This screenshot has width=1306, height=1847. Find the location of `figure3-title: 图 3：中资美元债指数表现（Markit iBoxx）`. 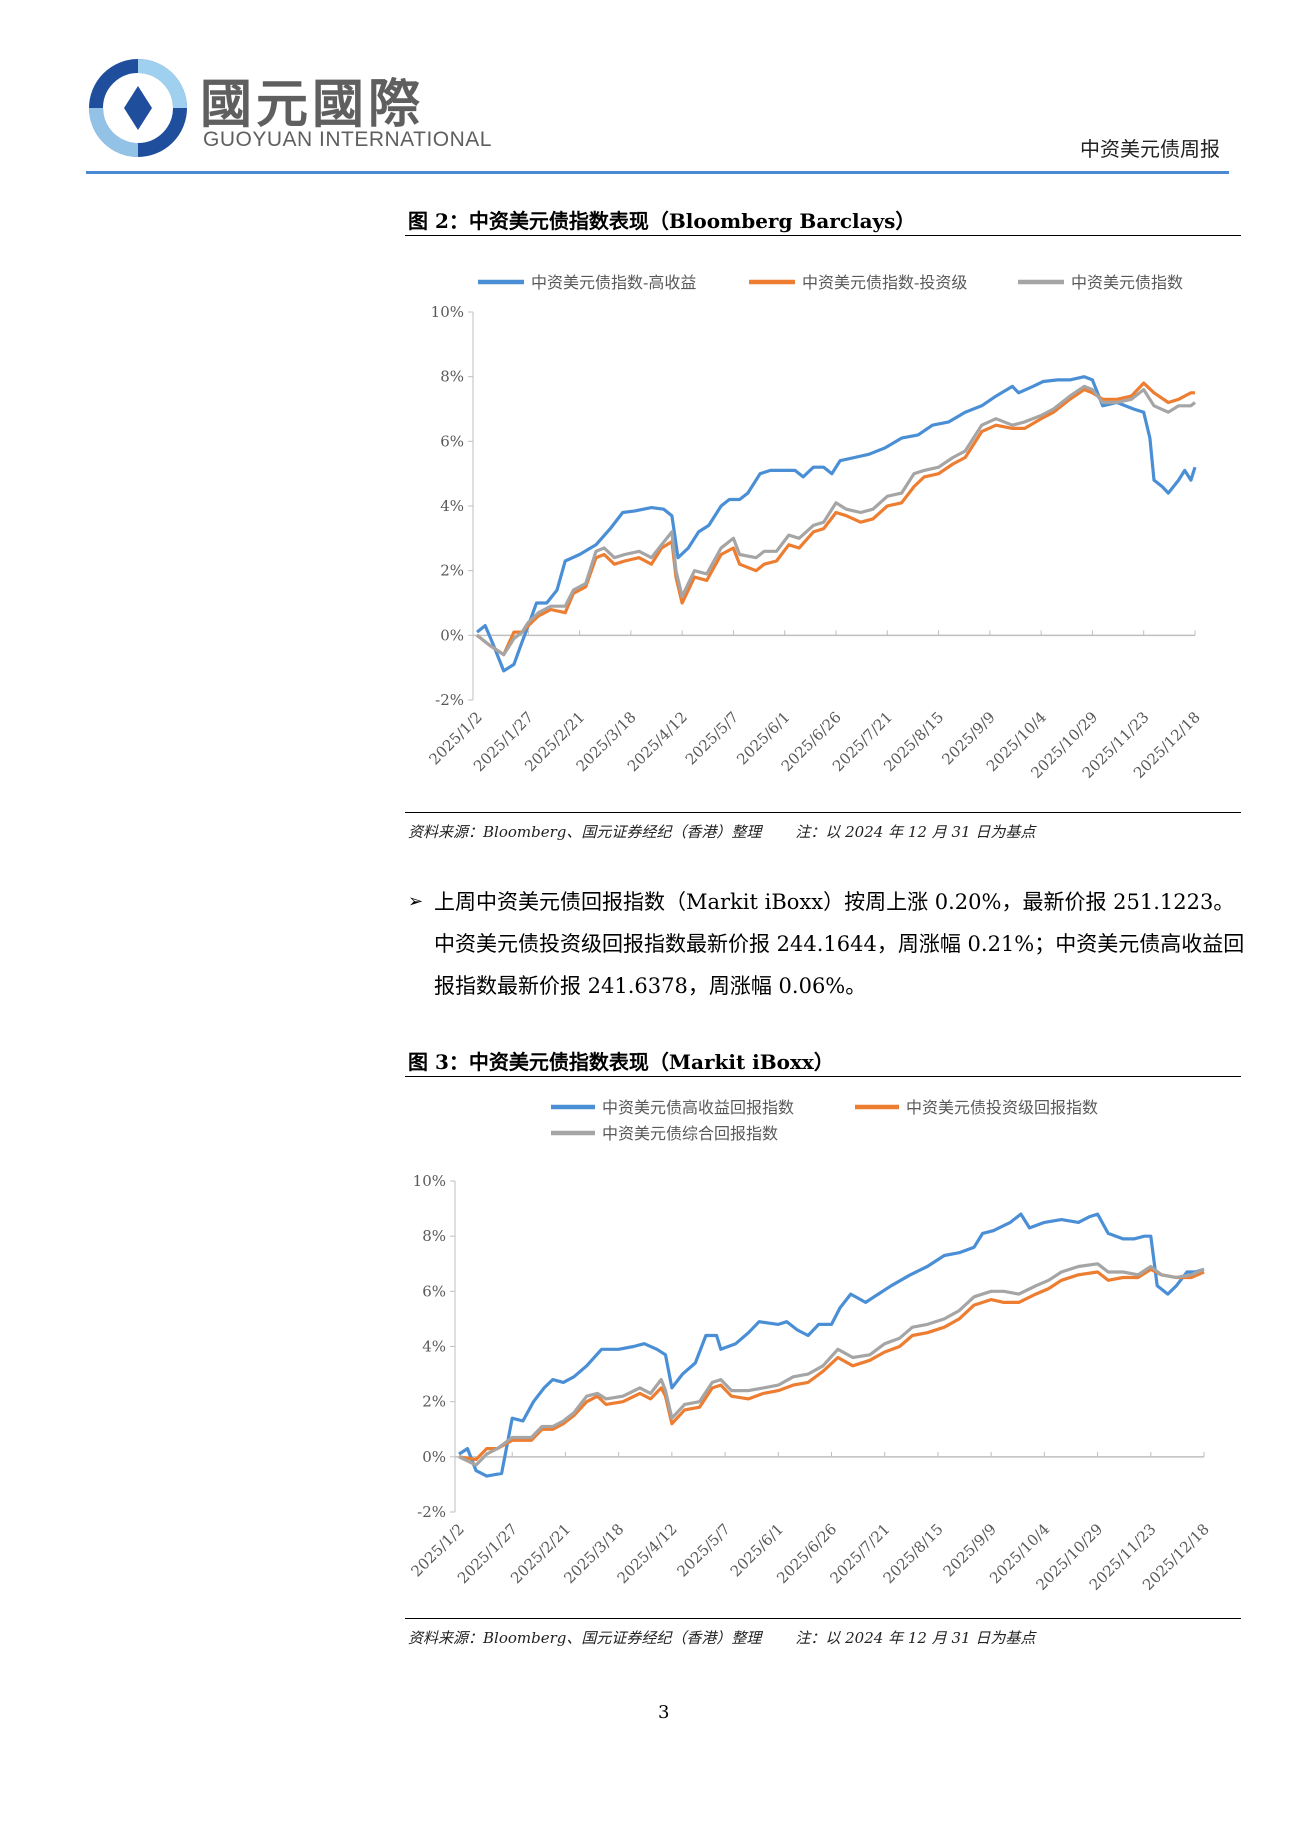

figure3-title: 图 3：中资美元债指数表现（Markit iBoxx） is located at coordinates (621, 1062).